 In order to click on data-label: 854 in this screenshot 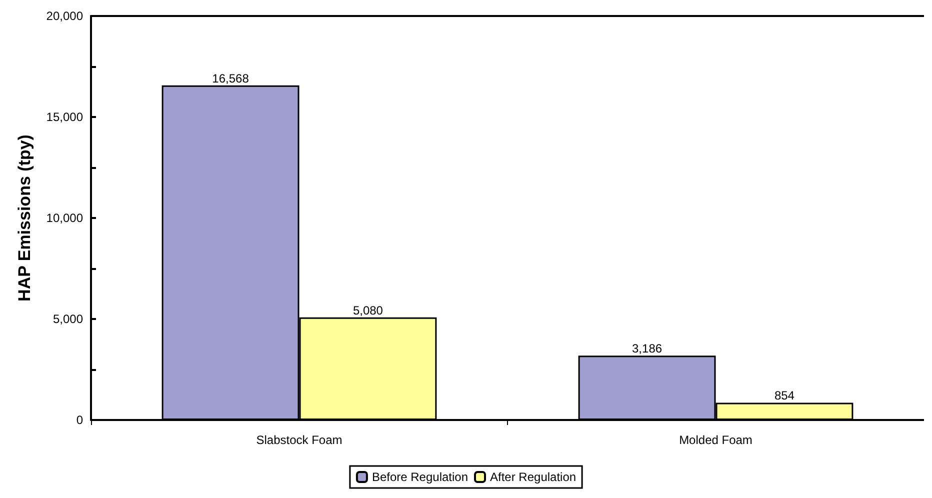, I will do `click(784, 395)`.